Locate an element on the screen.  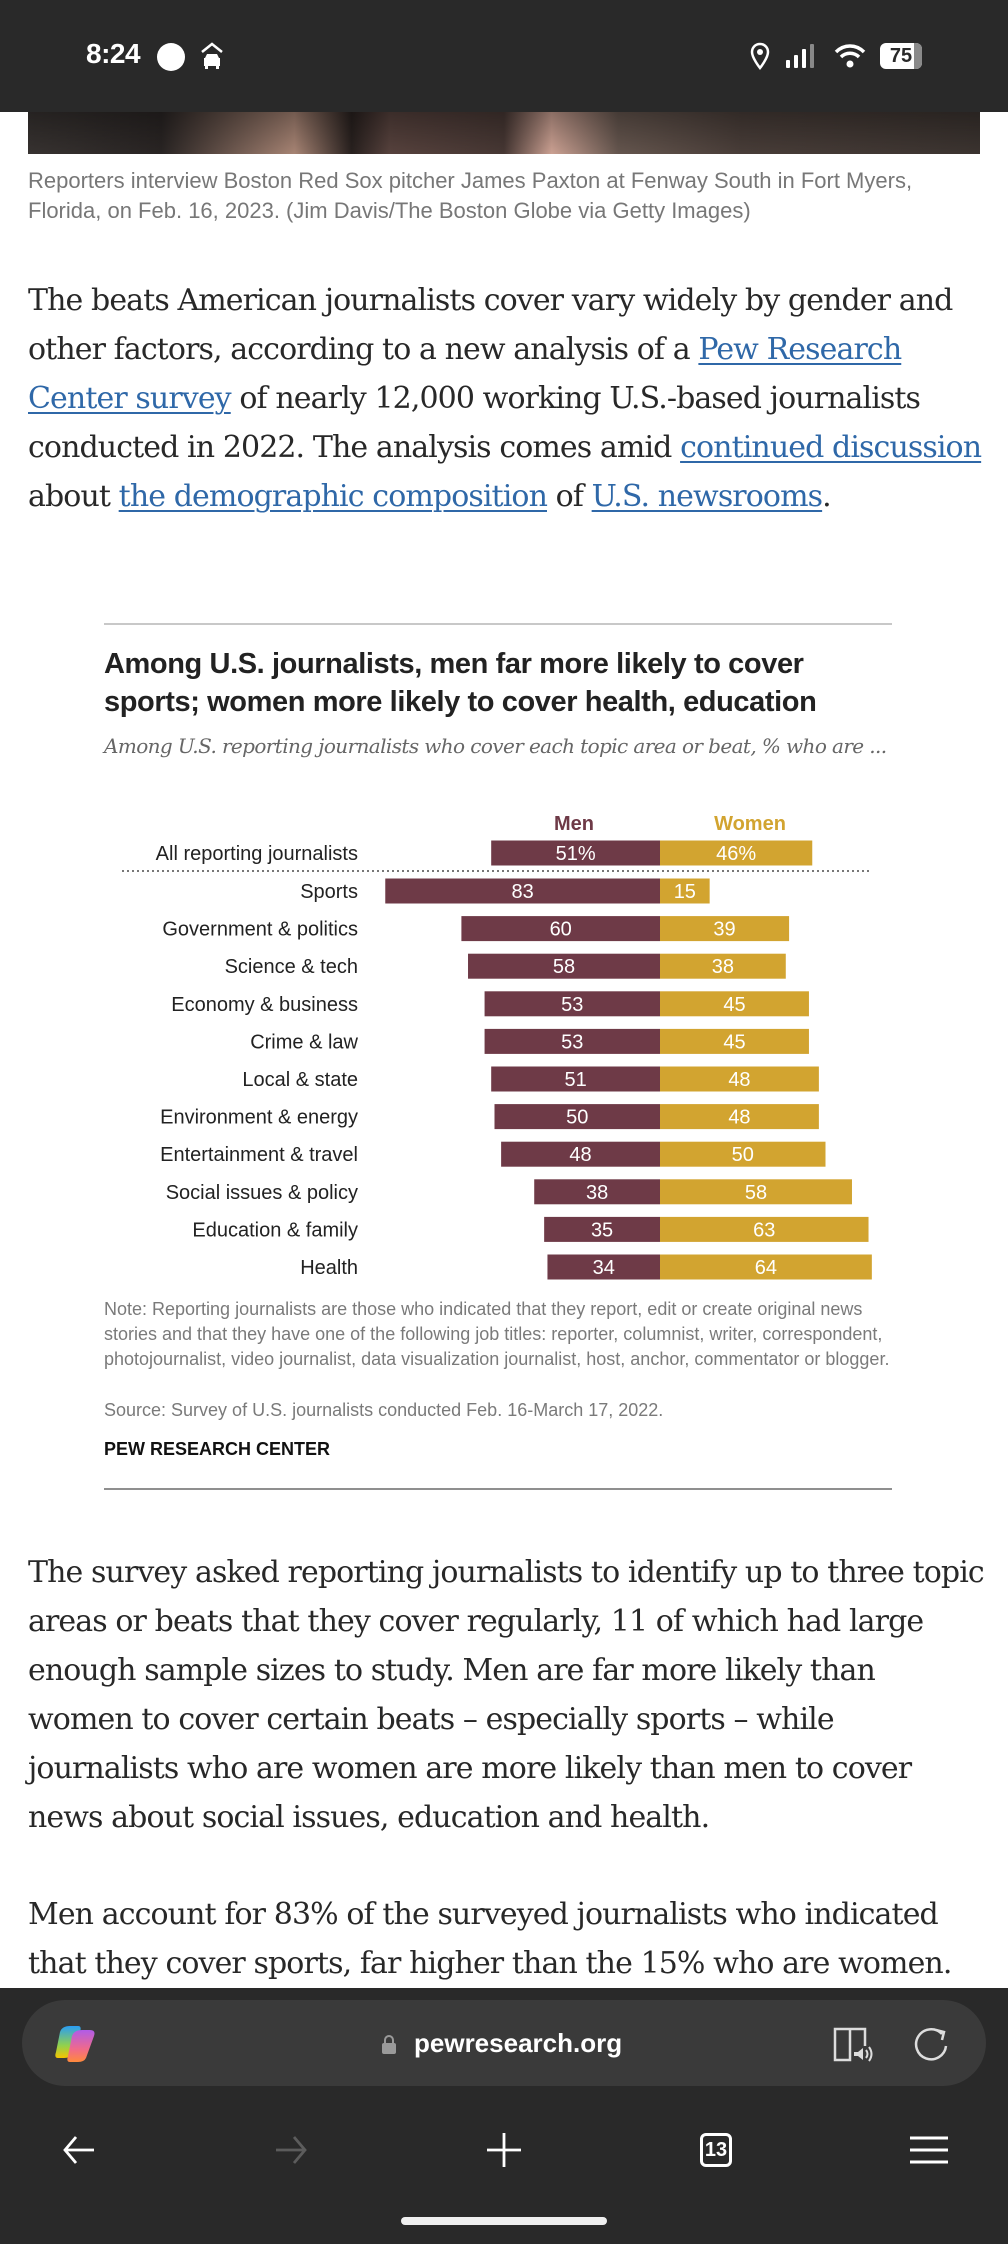
copilot-icon is located at coordinates (75, 2044).